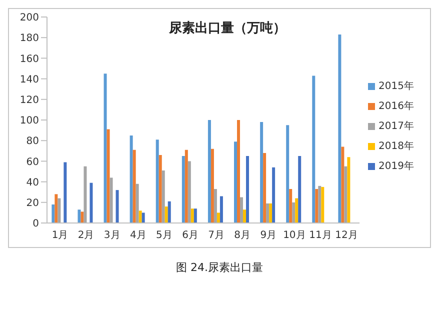 The height and width of the screenshot is (323, 439). What do you see at coordinates (268, 236) in the screenshot?
I see `x-tick-label: 9月` at bounding box center [268, 236].